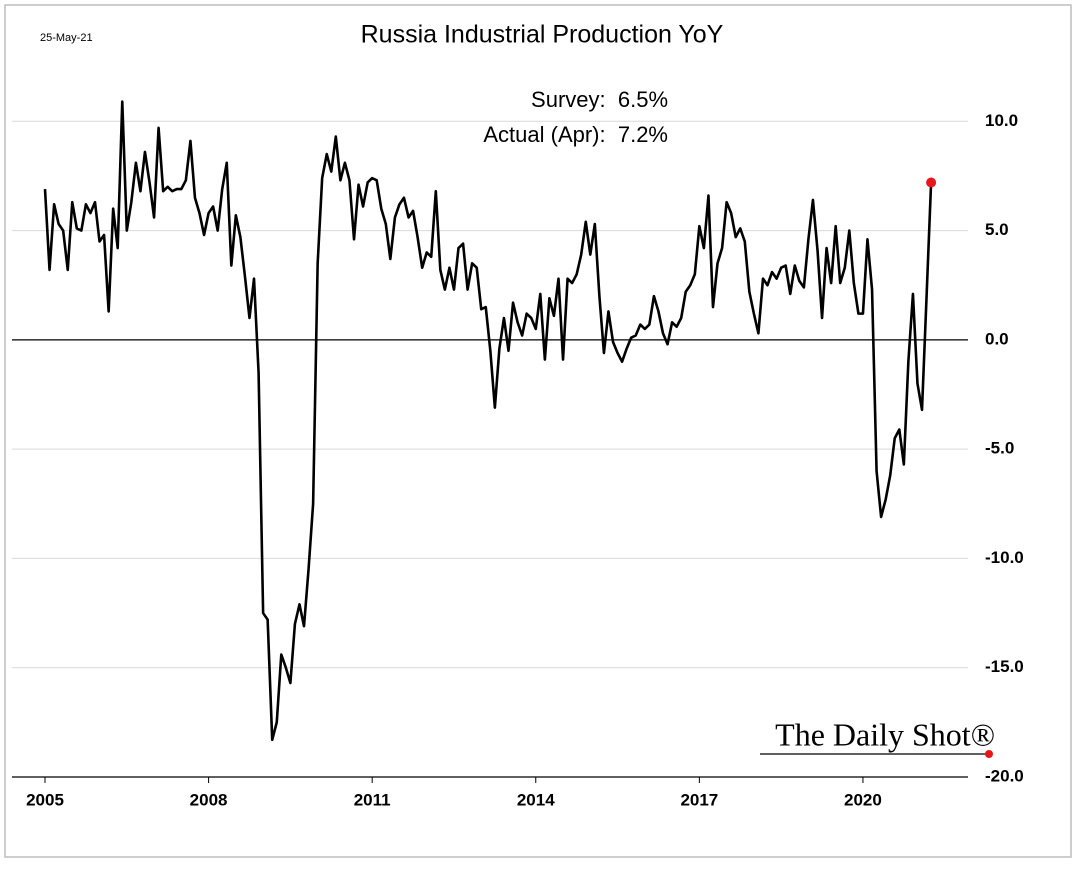  Describe the element at coordinates (542, 35) in the screenshot. I see `chart-title: Russia Industrial Production YoY` at that location.